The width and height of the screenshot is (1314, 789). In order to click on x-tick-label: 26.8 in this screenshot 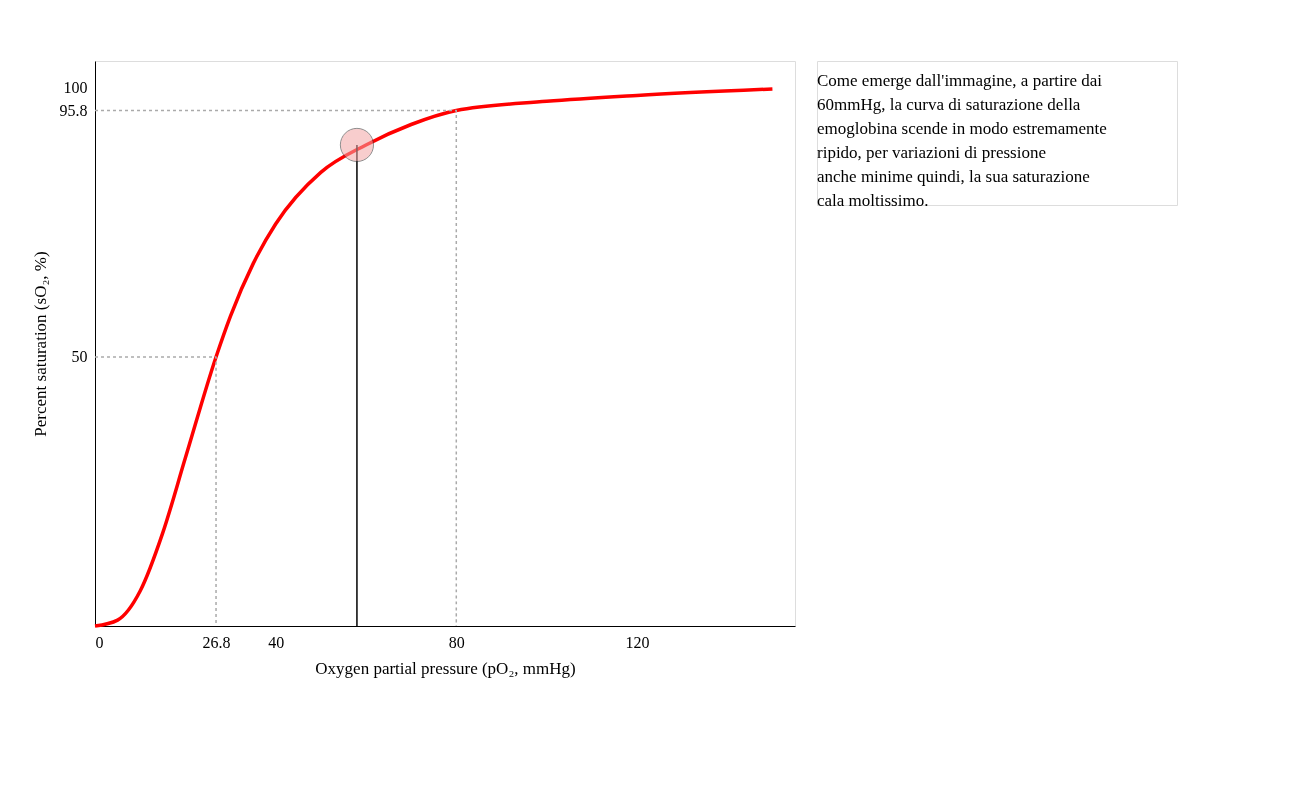, I will do `click(216, 642)`.